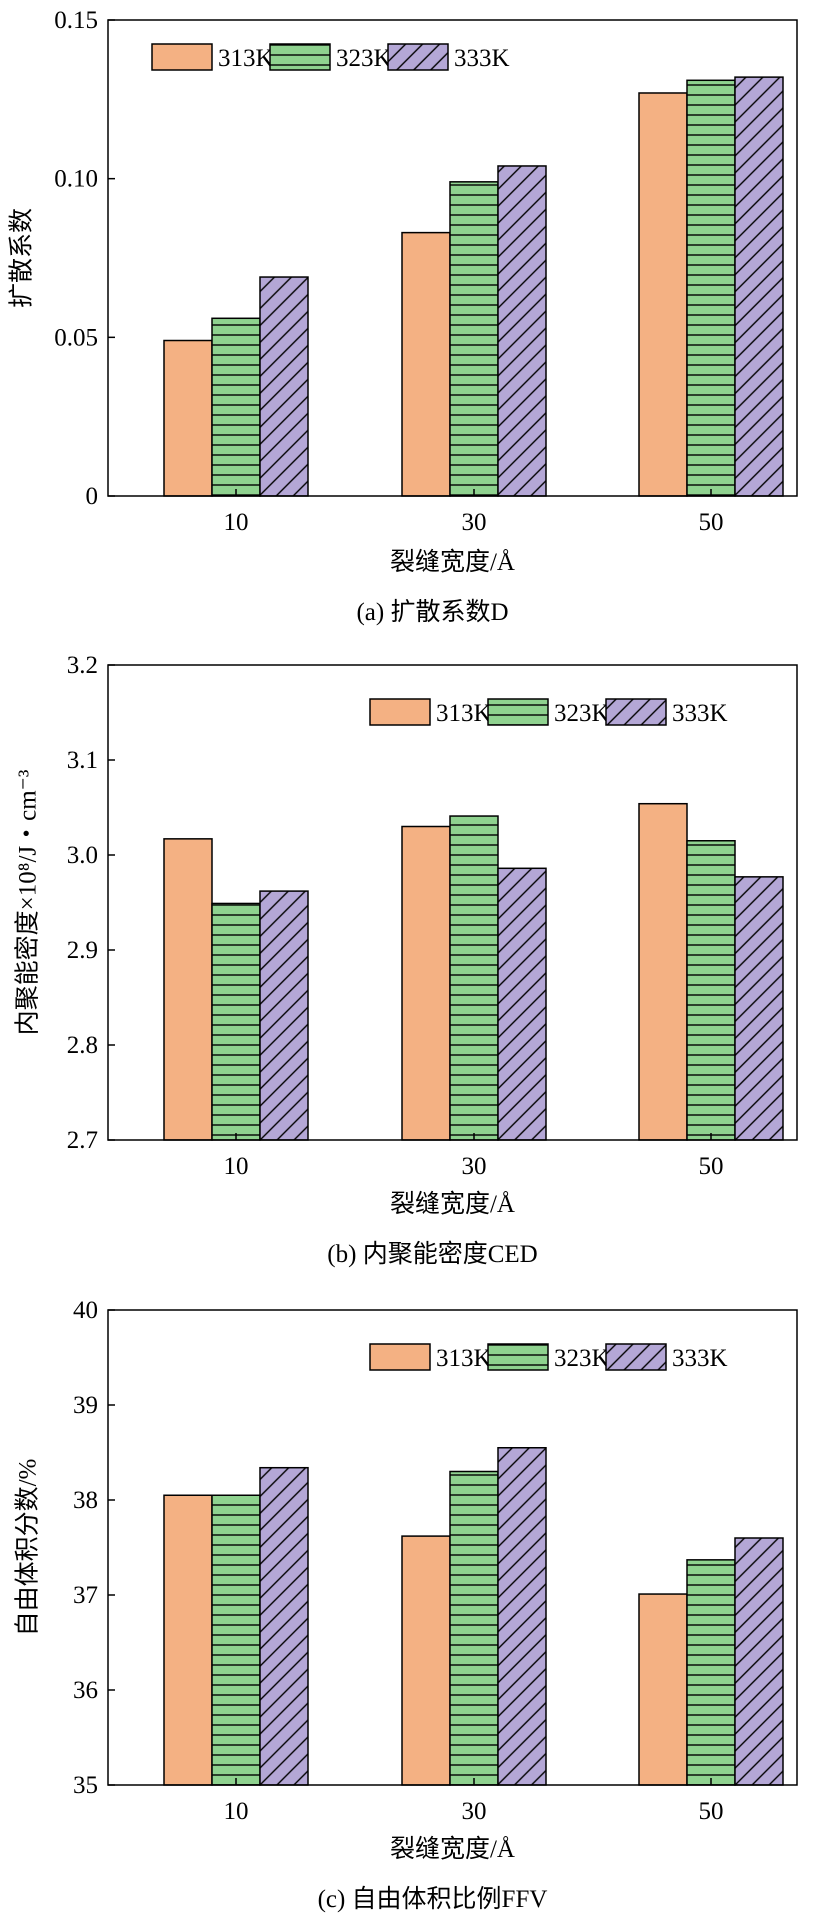 This screenshot has width=829, height=1917. What do you see at coordinates (28, 902) in the screenshot?
I see `y-axis-title: 内聚能密度×10⁸/J・cm⁻³` at bounding box center [28, 902].